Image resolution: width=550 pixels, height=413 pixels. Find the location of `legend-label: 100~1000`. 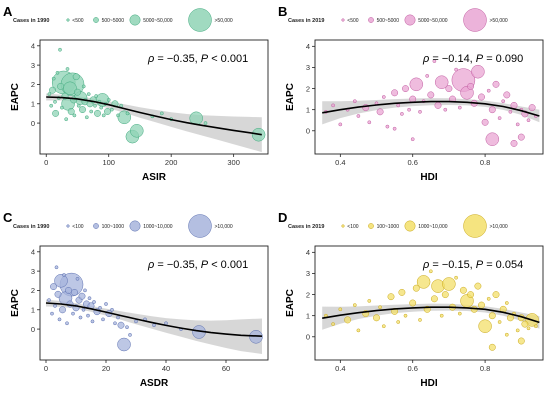

legend-label: 100~1000 is located at coordinates (113, 227).